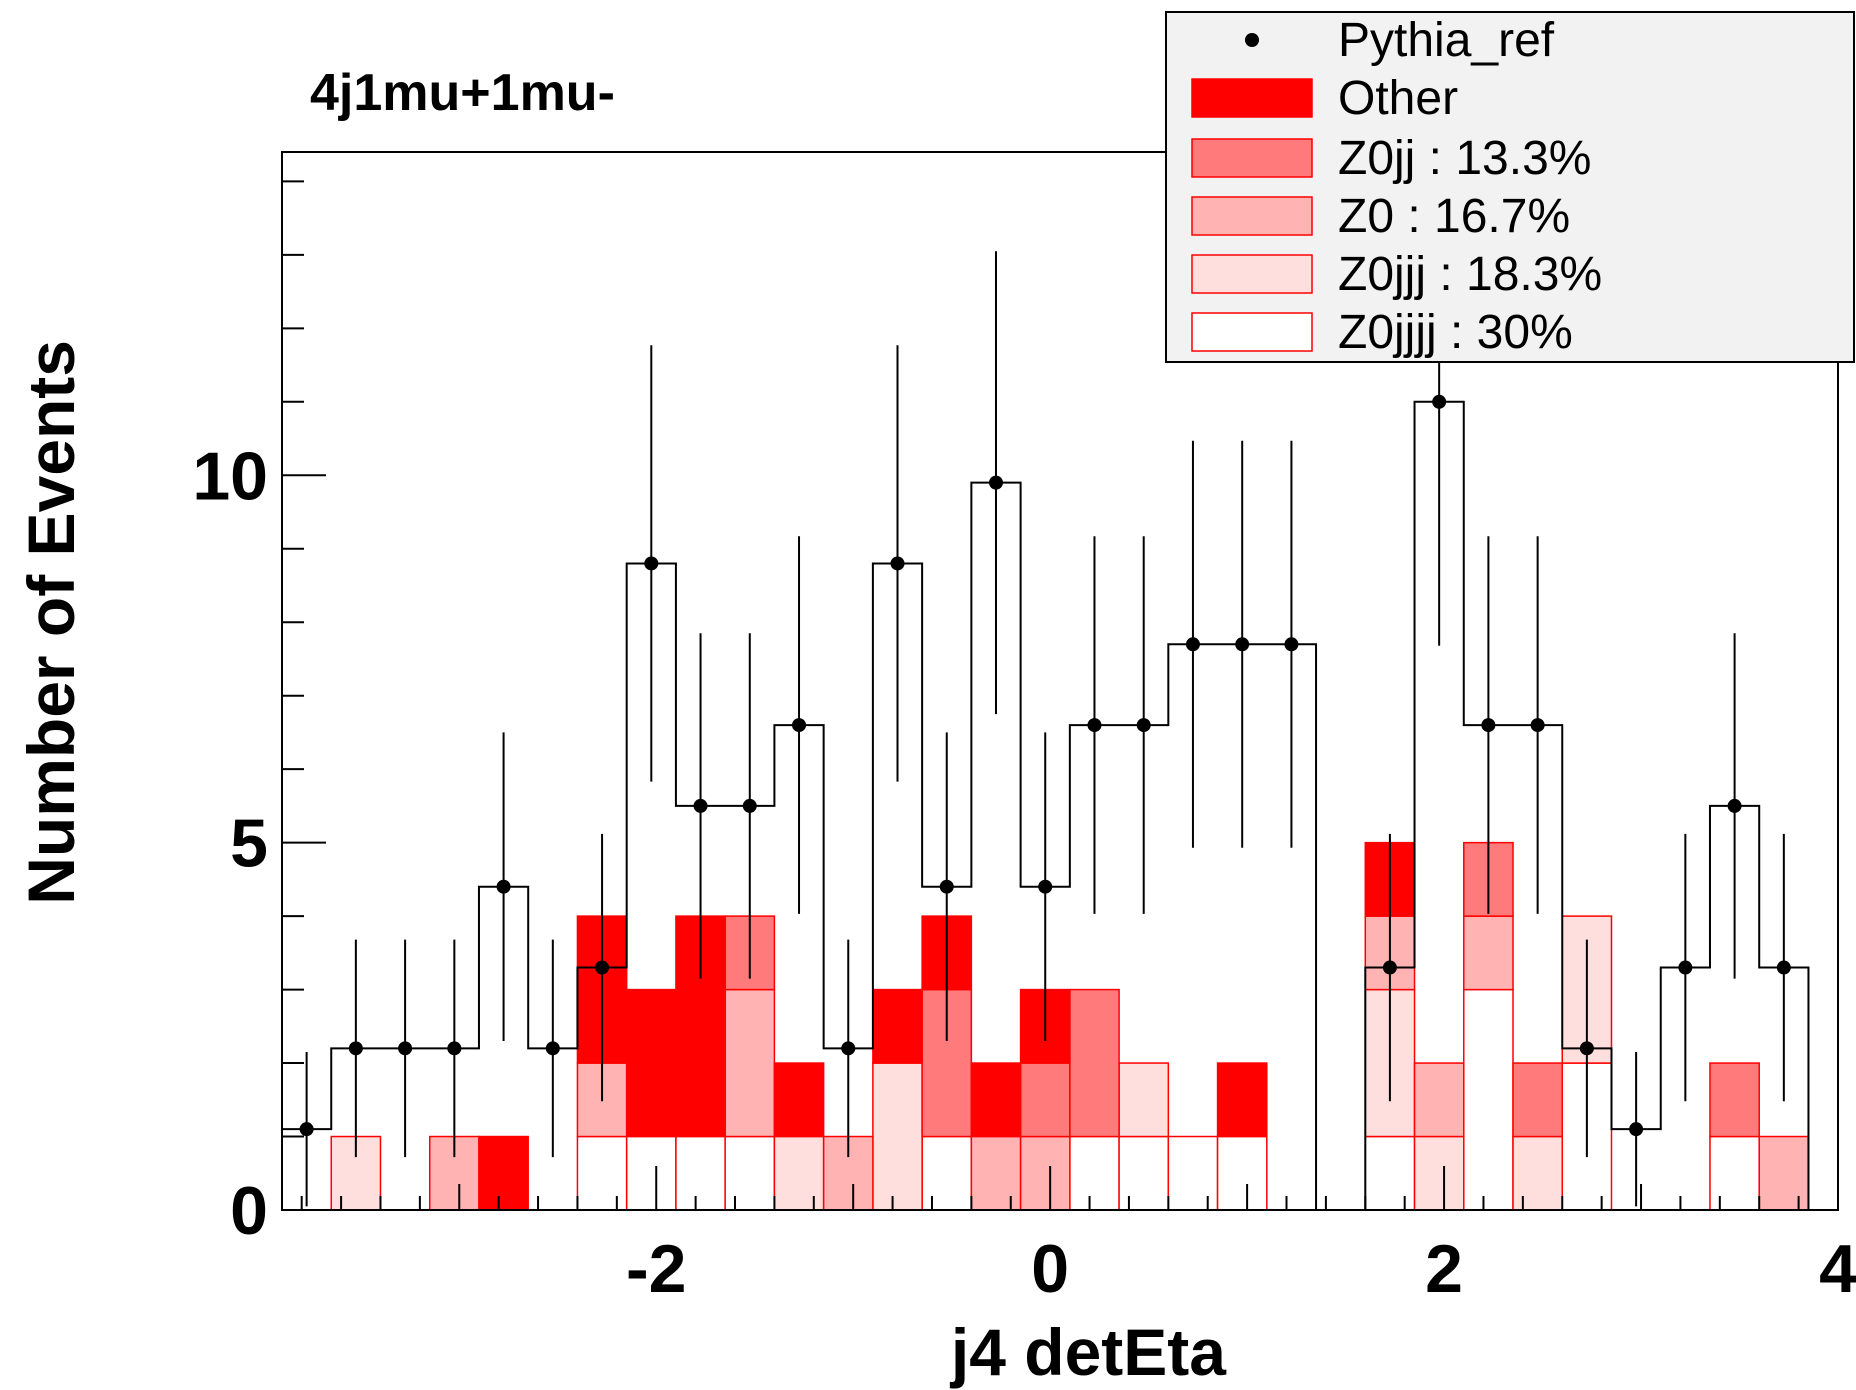  What do you see at coordinates (230, 476) in the screenshot?
I see `y-tick-label-2: 10` at bounding box center [230, 476].